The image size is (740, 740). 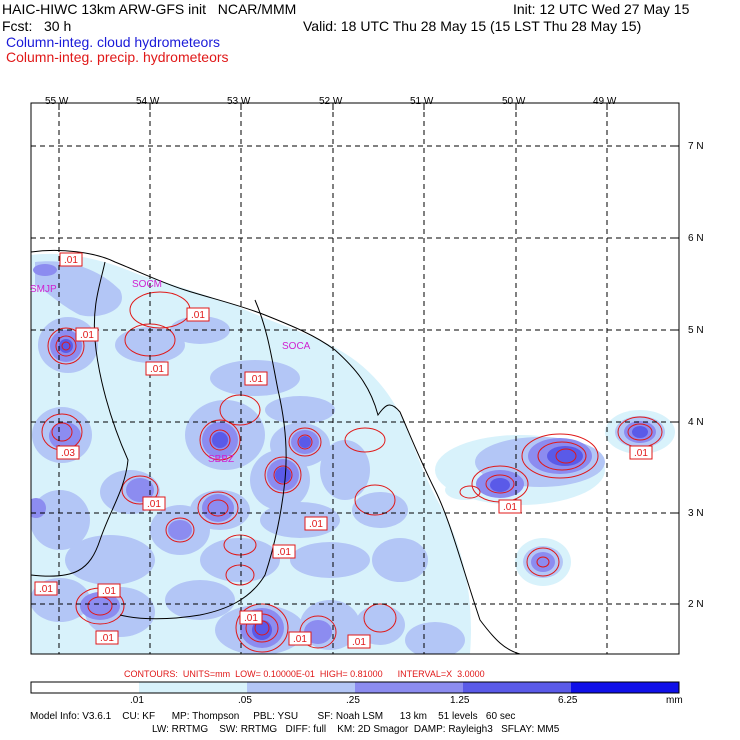 What do you see at coordinates (221, 459) in the screenshot?
I see `station-label-sbbz: SBBZ` at bounding box center [221, 459].